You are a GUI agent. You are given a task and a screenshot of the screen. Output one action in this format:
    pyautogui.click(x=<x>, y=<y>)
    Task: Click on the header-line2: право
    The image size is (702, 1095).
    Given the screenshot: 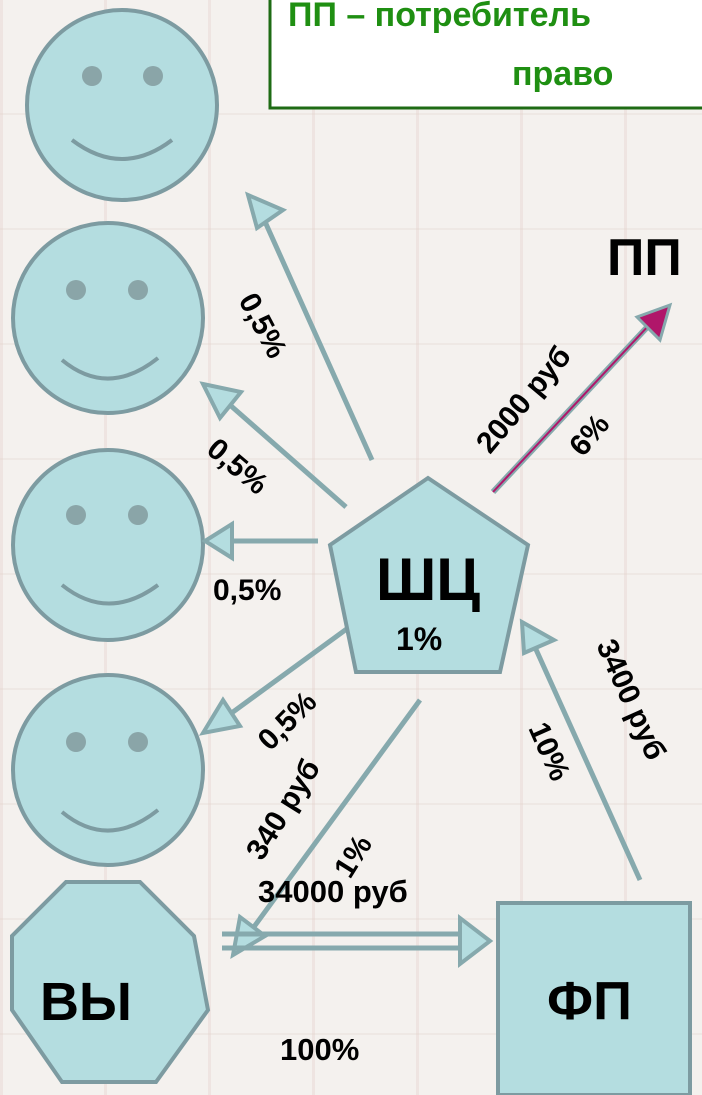 What is the action you would take?
    pyautogui.click(x=562, y=74)
    